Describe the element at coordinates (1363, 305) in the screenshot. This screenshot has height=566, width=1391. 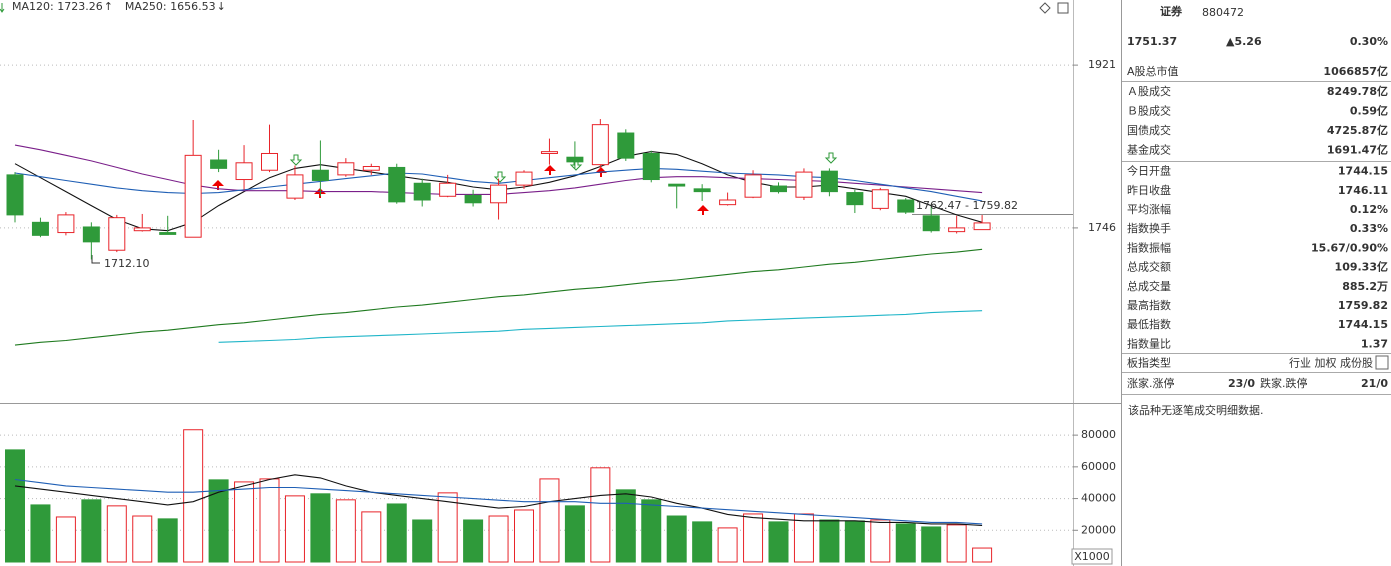
I see `row-value: 1759.82` at that location.